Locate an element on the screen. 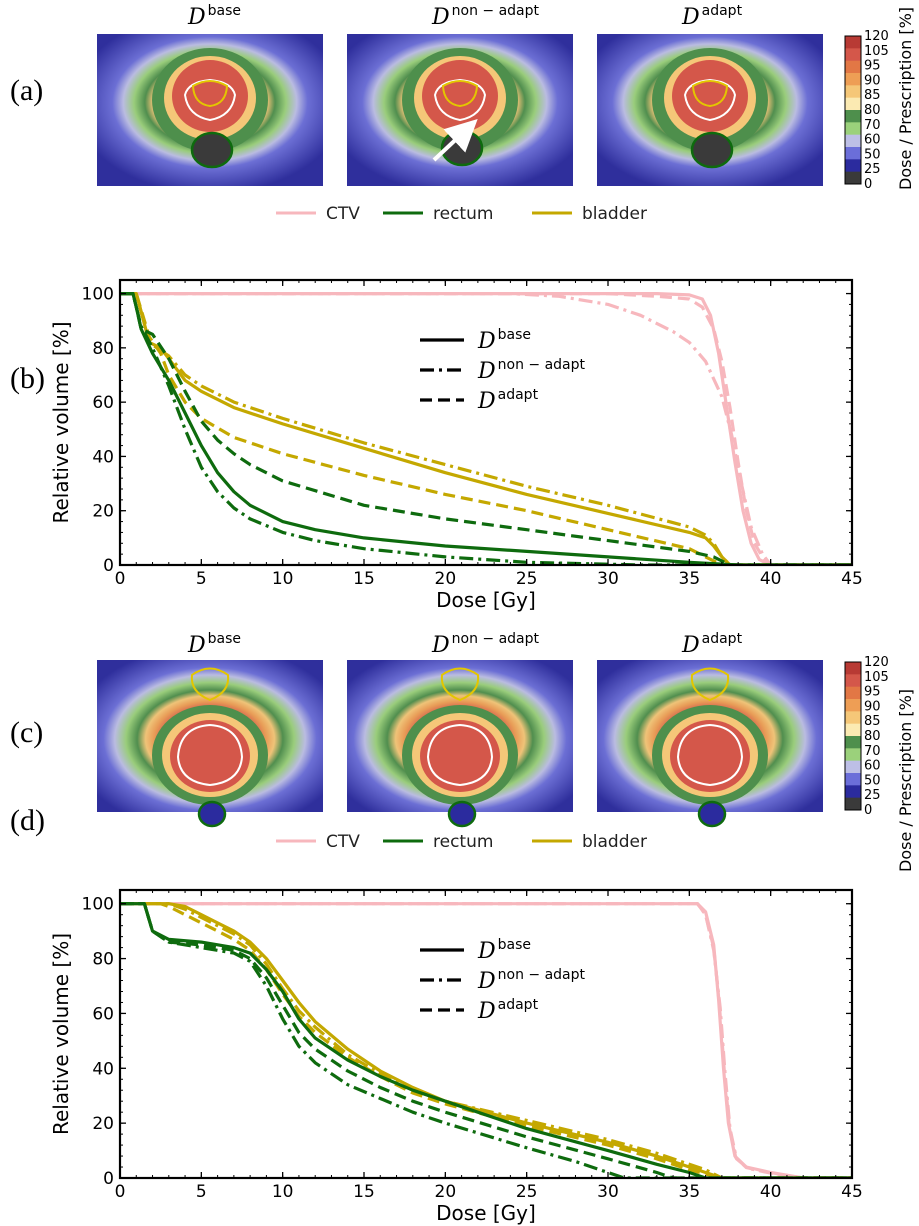 The width and height of the screenshot is (919, 1226). arrow-icon is located at coordinates (455, 140).